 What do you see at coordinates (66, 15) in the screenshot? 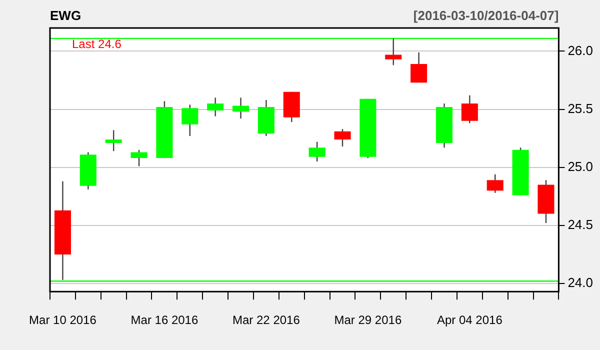
I see `chart-title: EWG` at bounding box center [66, 15].